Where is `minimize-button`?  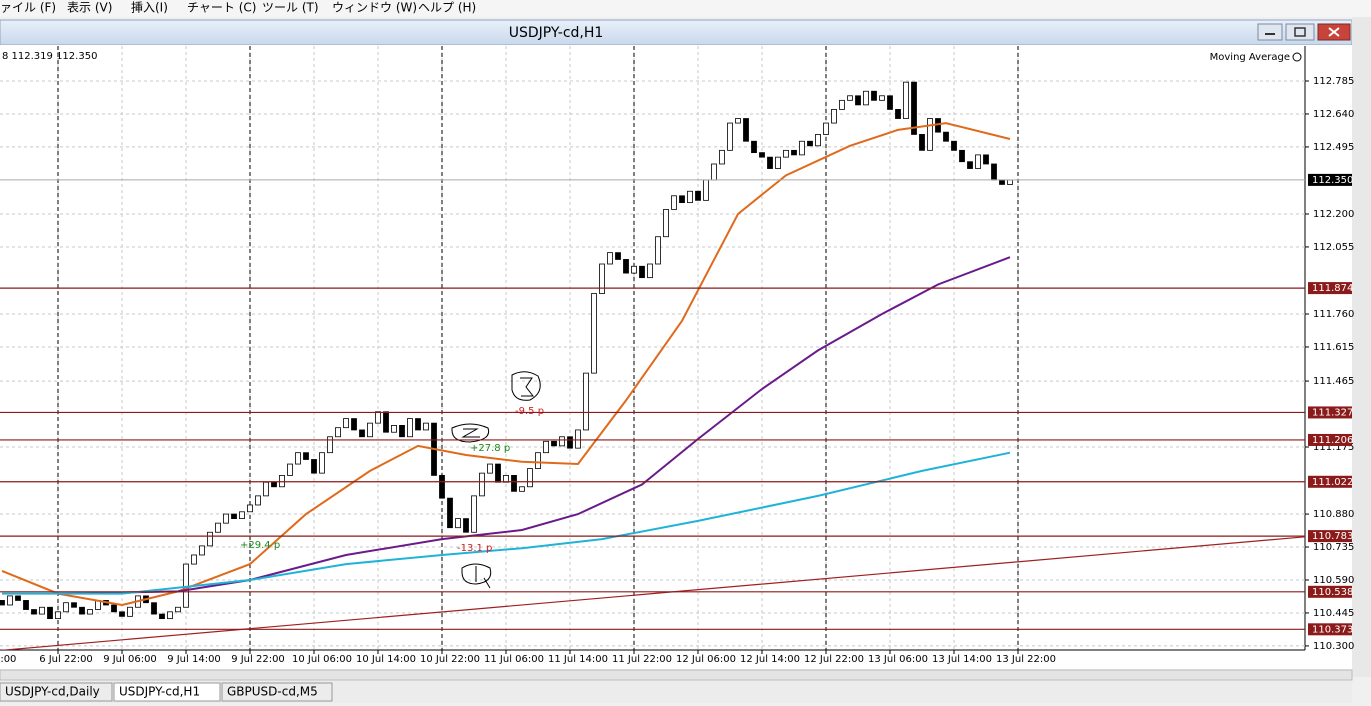 minimize-button is located at coordinates (1270, 32).